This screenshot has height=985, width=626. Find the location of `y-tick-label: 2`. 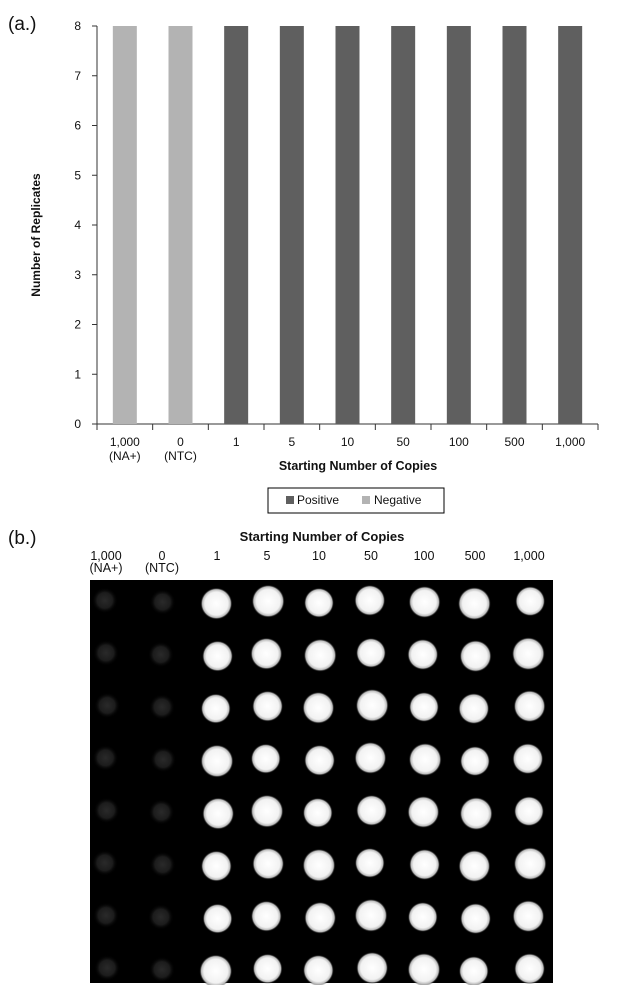

y-tick-label: 2 is located at coordinates (77, 325).